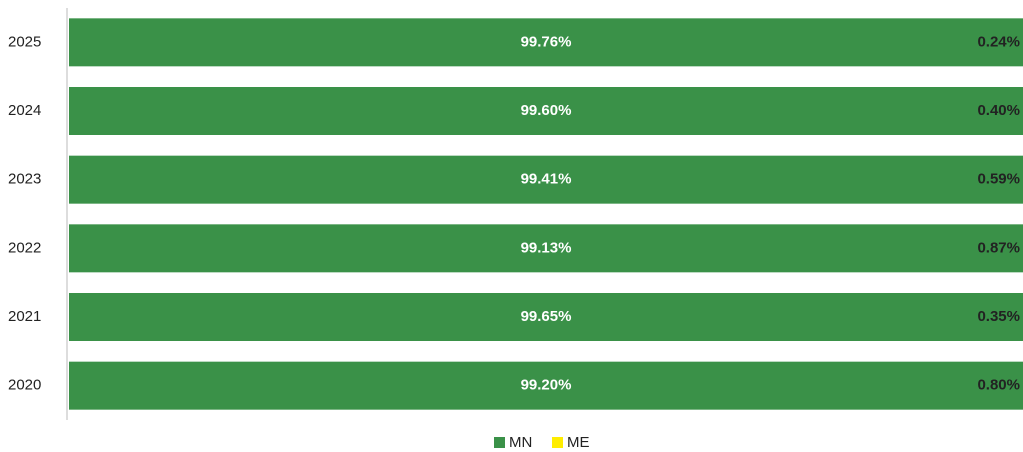 The height and width of the screenshot is (452, 1023). What do you see at coordinates (998, 179) in the screenshot?
I see `data-label: 0.59%` at bounding box center [998, 179].